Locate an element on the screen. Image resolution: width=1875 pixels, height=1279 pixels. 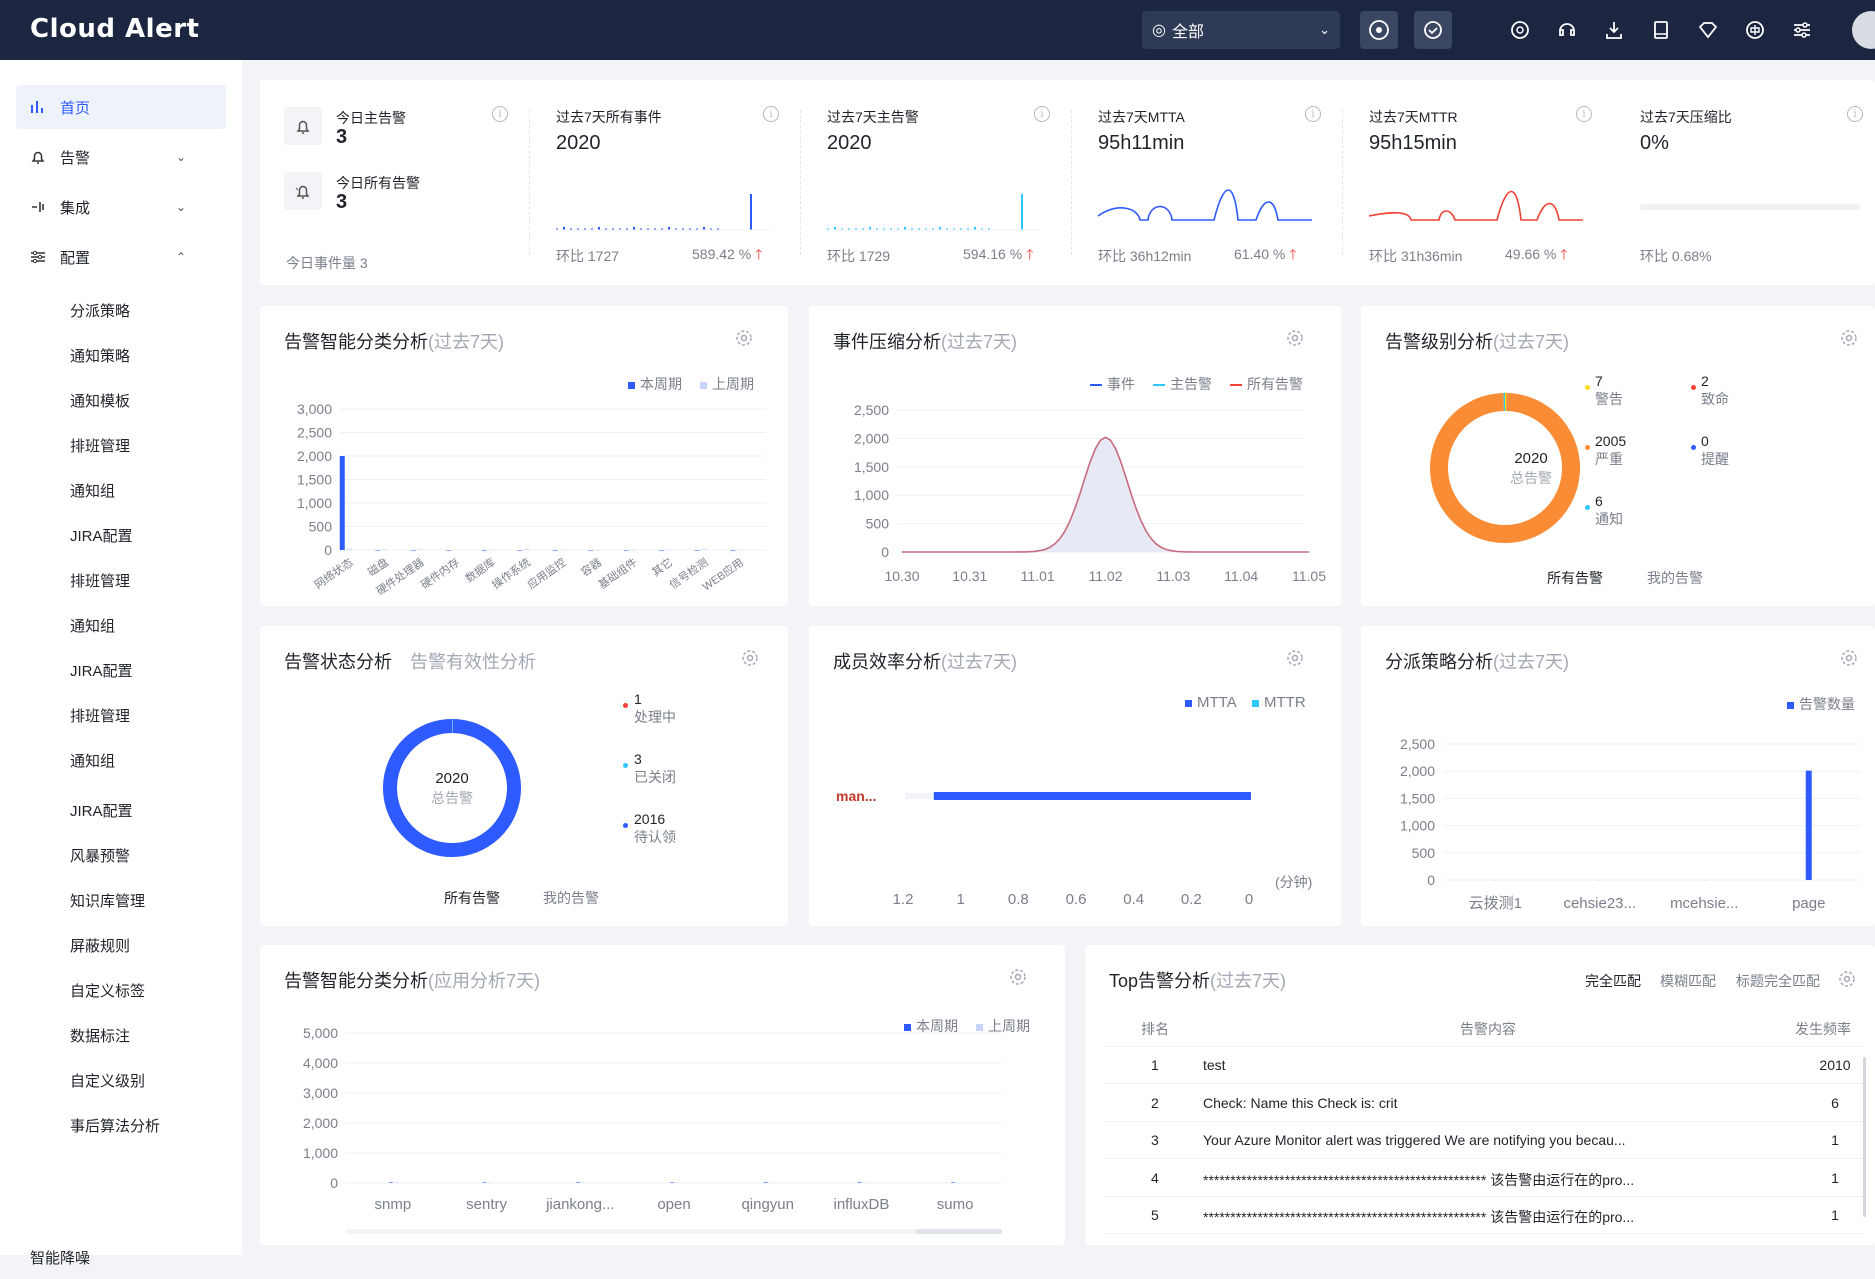
sidebar-item-label: 集成 is located at coordinates (75, 207).